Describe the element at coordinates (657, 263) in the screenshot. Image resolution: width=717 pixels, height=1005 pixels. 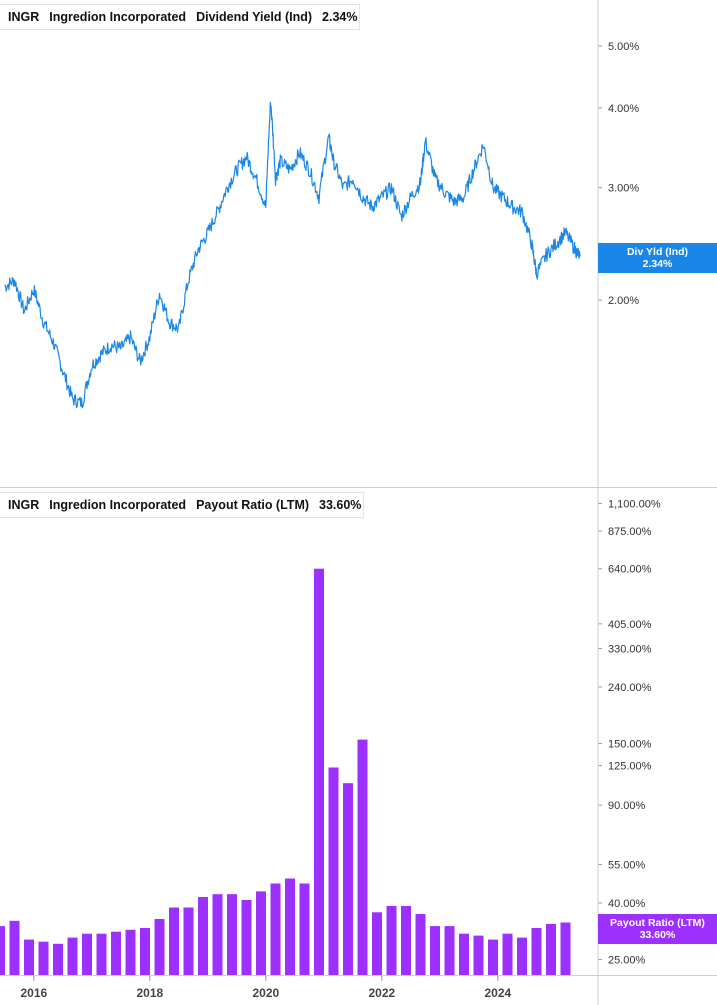
I see `badge-value: 2.34%` at that location.